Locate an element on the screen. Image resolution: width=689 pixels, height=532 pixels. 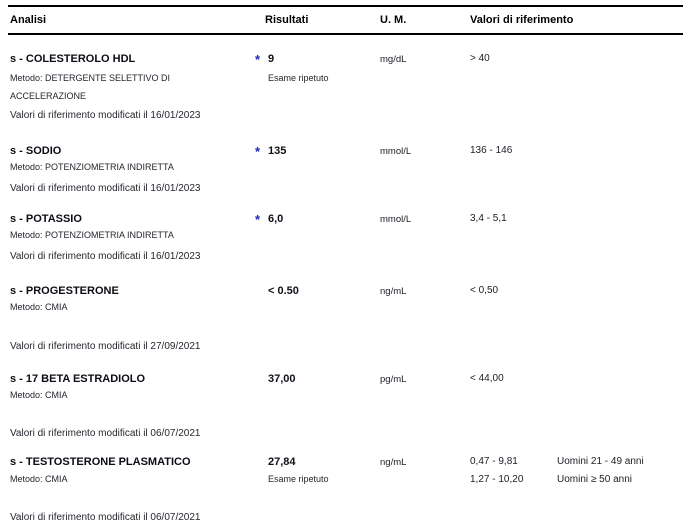
header-top-rule is located at coordinates (345, 6).